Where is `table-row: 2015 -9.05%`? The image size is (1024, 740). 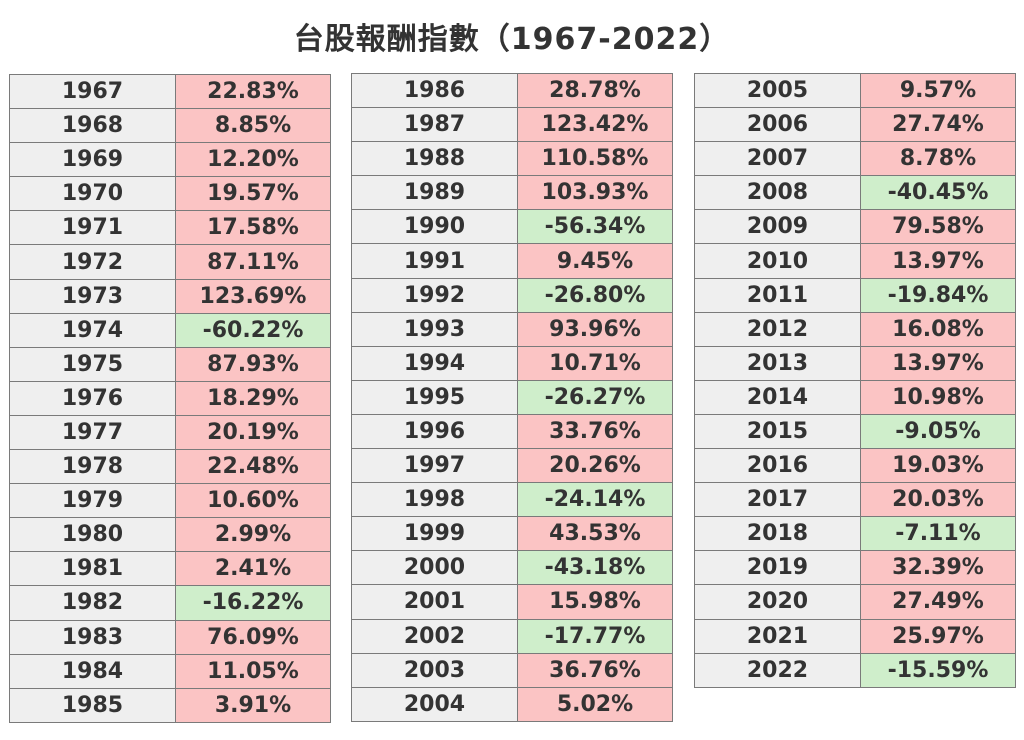
table-row: 2015 -9.05% is located at coordinates (855, 431).